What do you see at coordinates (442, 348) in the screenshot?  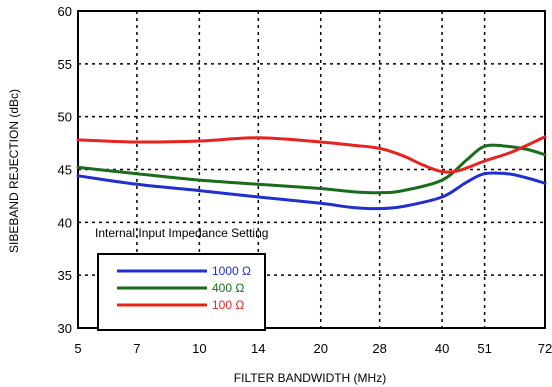 I see `x-tick-label: 40` at bounding box center [442, 348].